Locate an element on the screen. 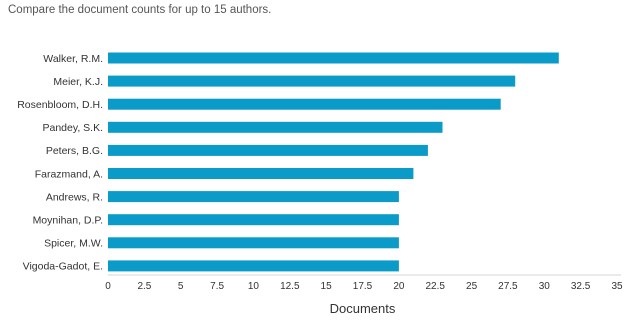 The image size is (631, 320). category-label: Pandey, S.K. is located at coordinates (72, 128).